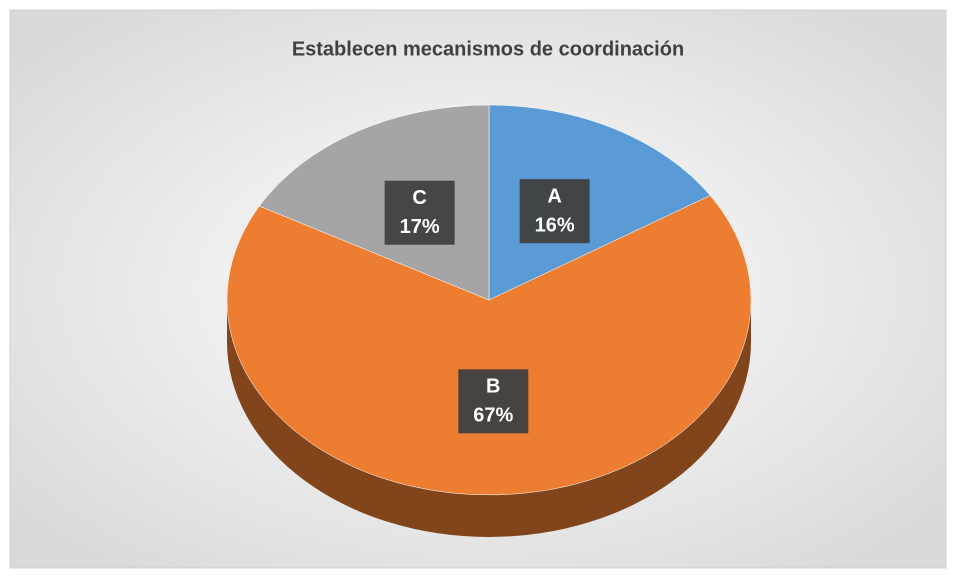  I want to click on data-label-category: A, so click(554, 196).